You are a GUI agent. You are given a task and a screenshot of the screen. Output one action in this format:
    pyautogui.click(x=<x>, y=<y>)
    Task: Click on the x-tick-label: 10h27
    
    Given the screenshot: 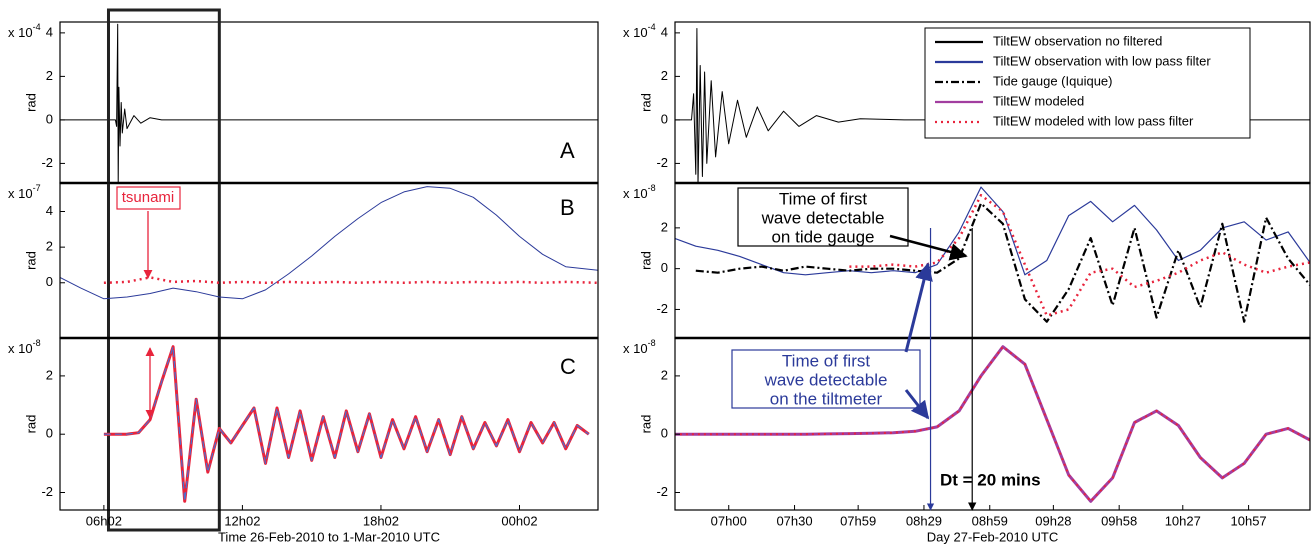 What is the action you would take?
    pyautogui.click(x=1183, y=520)
    